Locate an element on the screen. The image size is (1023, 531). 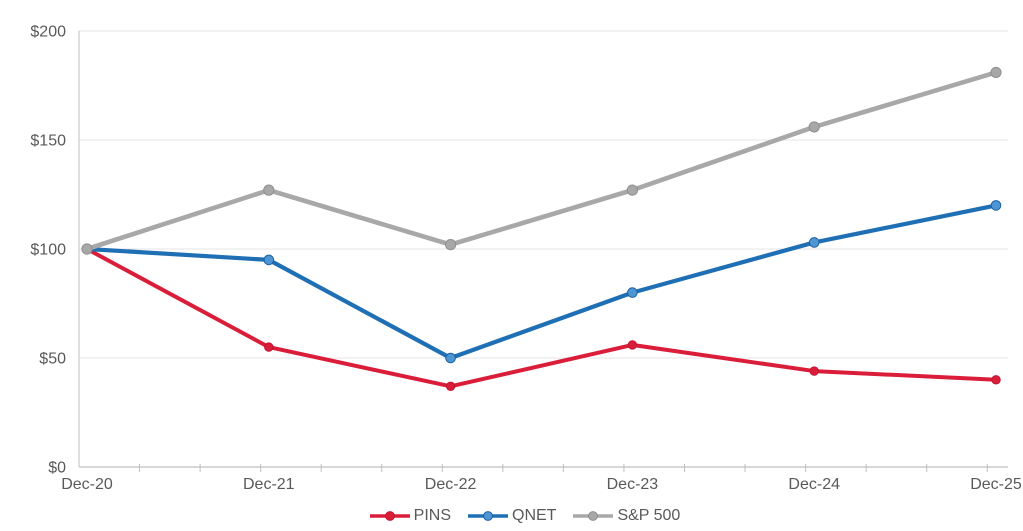
legend-key-icon-qnet is located at coordinates (488, 516).